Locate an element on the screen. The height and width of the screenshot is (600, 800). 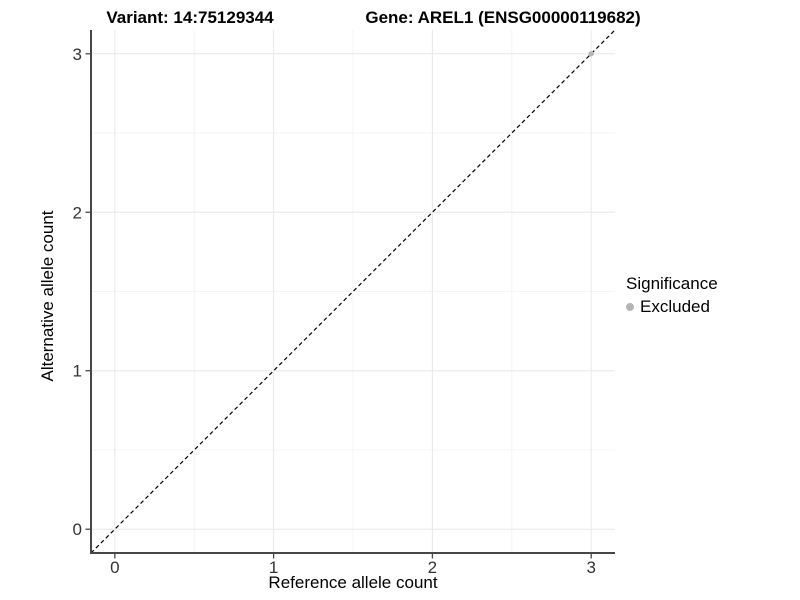
y-tick-label: 3 is located at coordinates (77, 54).